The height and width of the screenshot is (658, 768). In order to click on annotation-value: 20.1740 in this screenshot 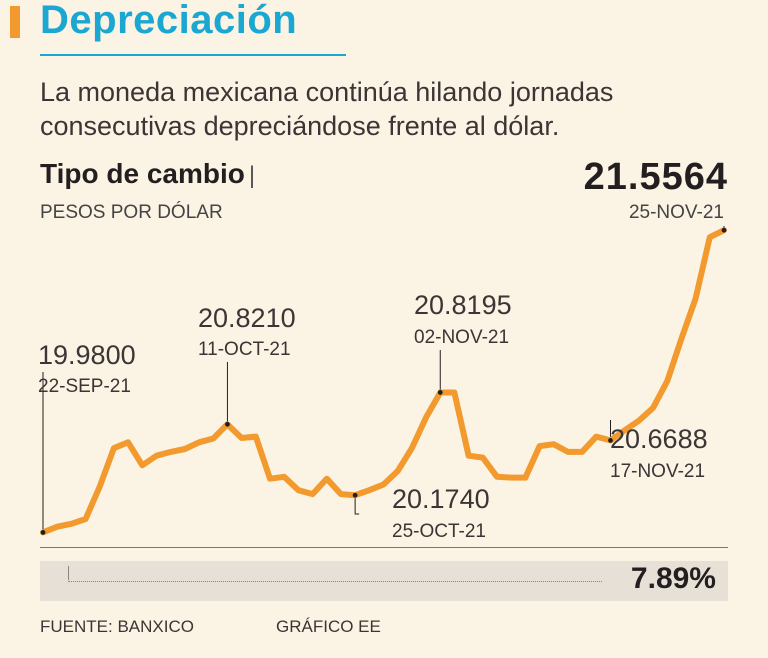, I will do `click(441, 499)`.